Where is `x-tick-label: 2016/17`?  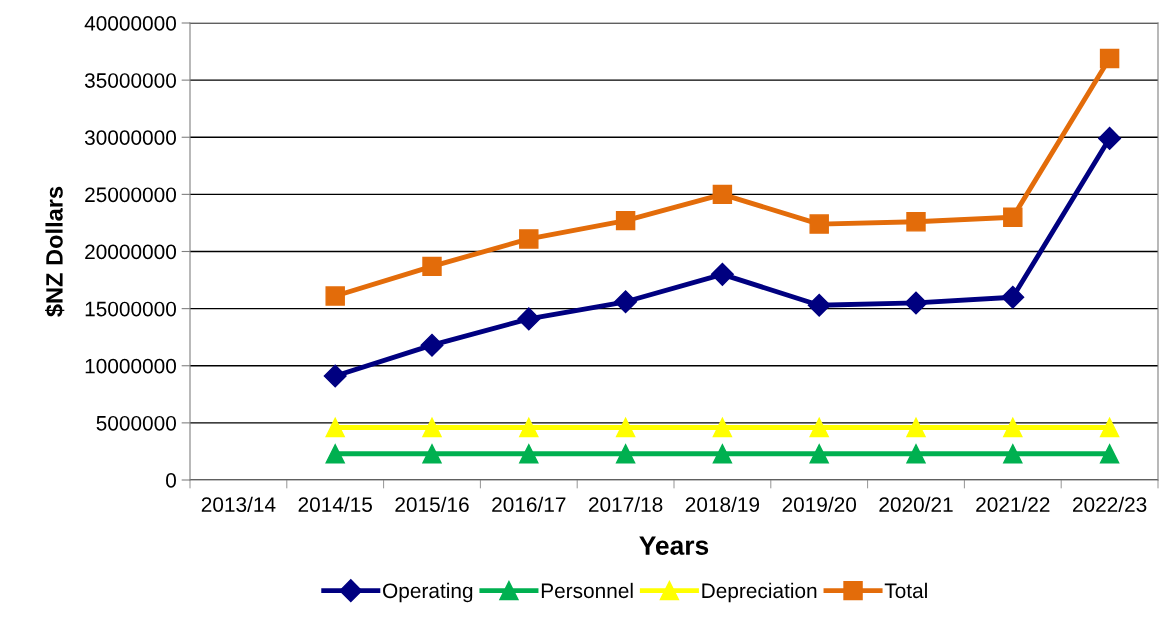 x-tick-label: 2016/17 is located at coordinates (529, 504).